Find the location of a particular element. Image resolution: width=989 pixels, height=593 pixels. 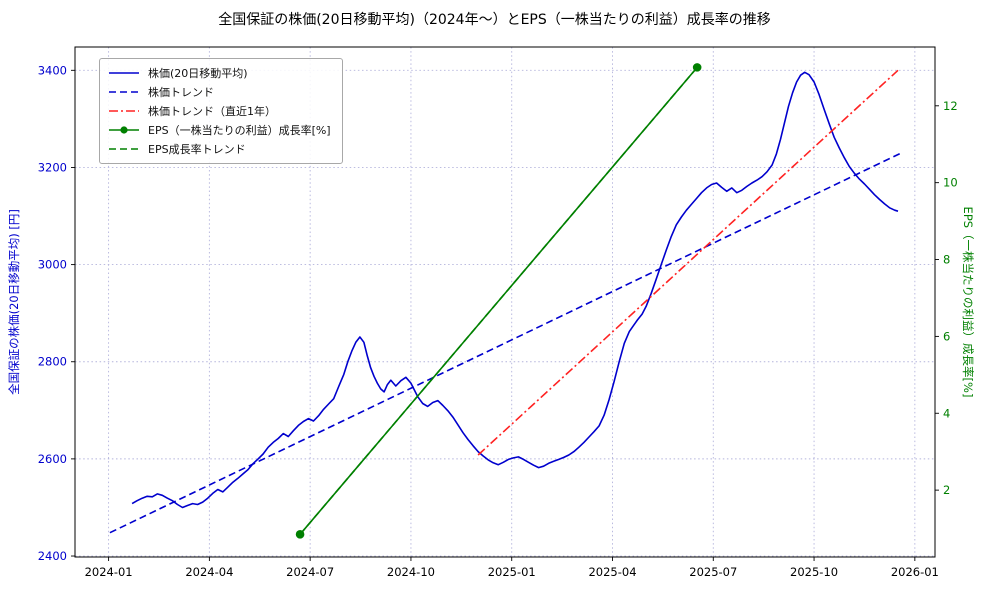

legend-line-sample-eps-growth is located at coordinates (124, 130).